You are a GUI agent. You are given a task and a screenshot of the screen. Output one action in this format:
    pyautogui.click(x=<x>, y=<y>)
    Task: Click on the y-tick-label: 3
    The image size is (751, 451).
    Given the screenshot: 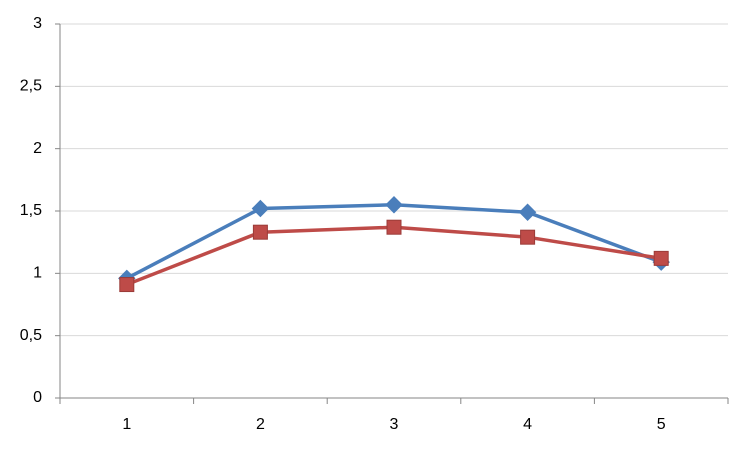 What is the action you would take?
    pyautogui.click(x=37, y=23)
    